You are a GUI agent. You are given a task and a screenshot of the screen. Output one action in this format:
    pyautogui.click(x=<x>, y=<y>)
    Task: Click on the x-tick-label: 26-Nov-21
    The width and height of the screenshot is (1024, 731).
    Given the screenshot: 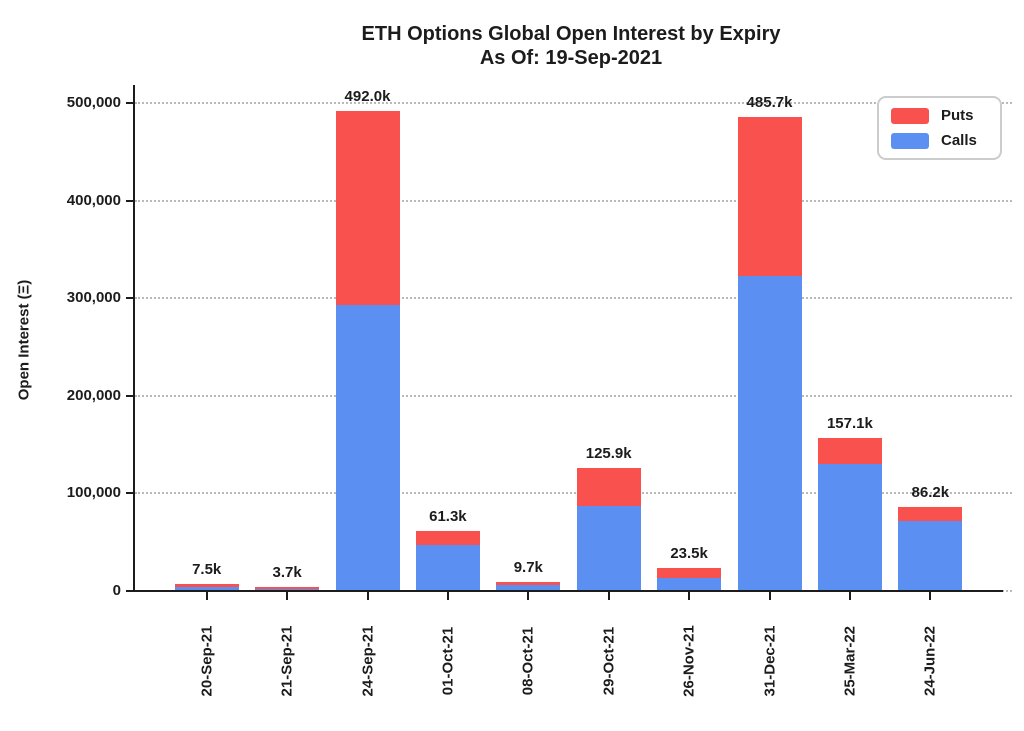 What is the action you would take?
    pyautogui.click(x=689, y=661)
    